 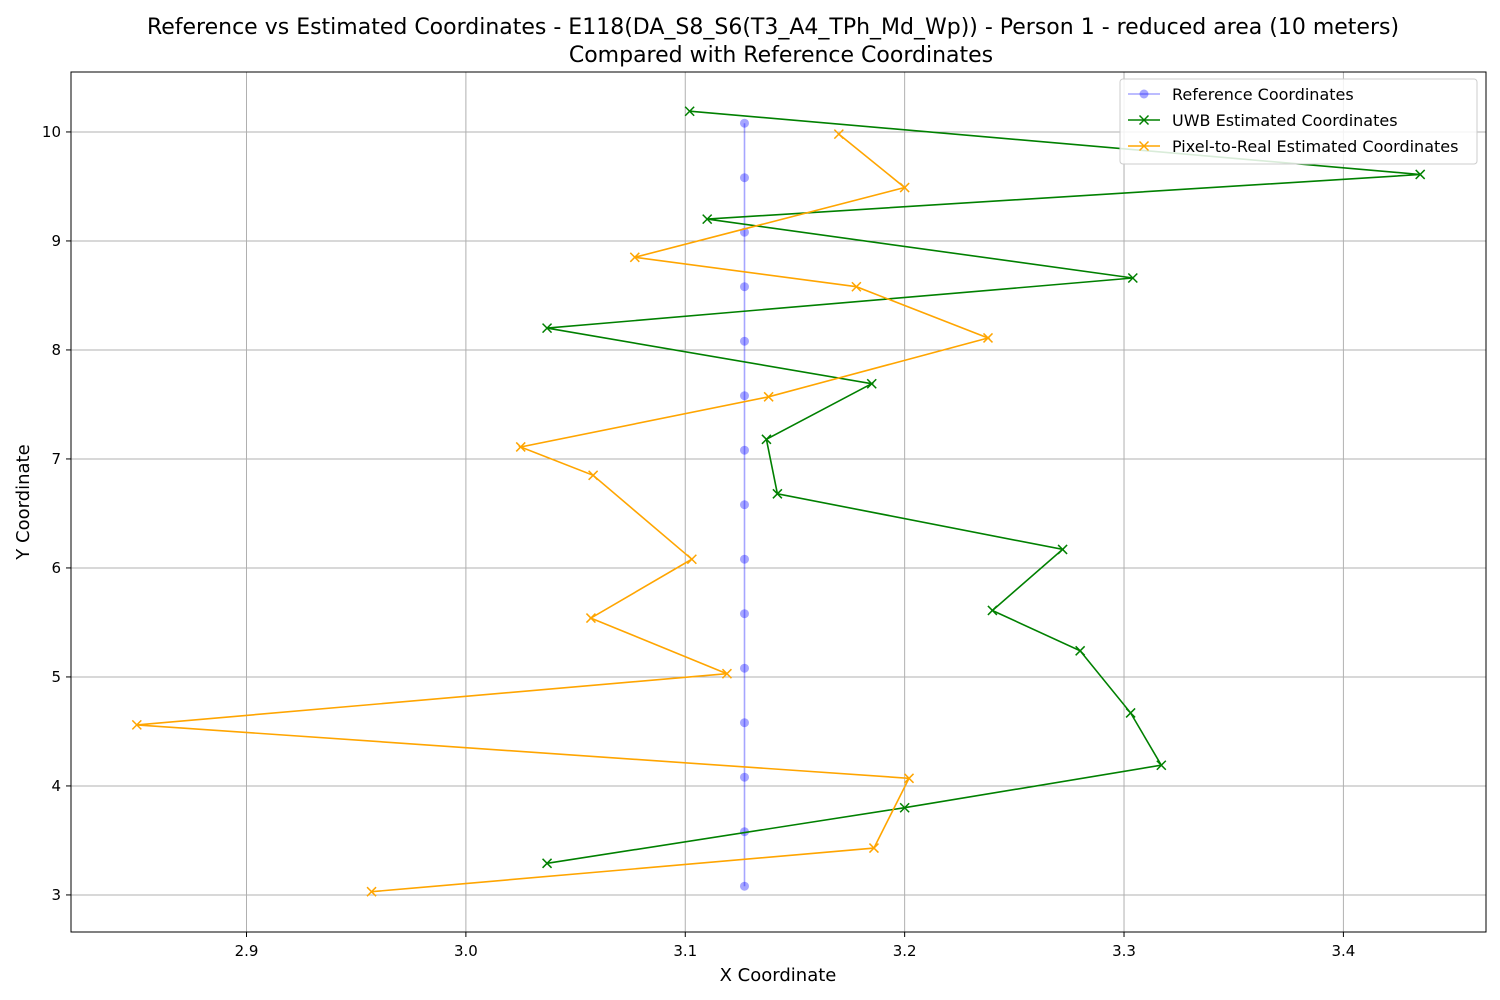 What do you see at coordinates (1263, 94) in the screenshot?
I see `legend-label: Reference Coordinates` at bounding box center [1263, 94].